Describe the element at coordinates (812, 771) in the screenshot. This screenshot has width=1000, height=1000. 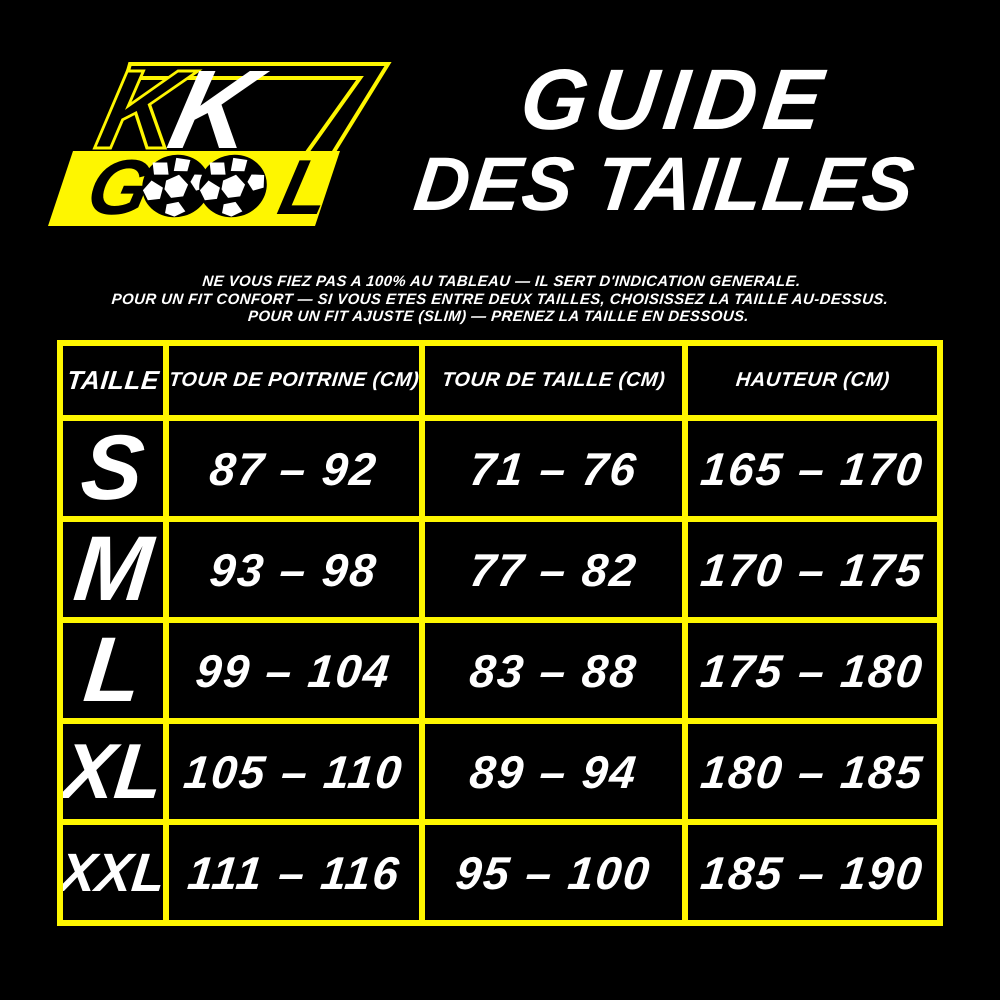
I see `height-value-xl: 180 – 185` at that location.